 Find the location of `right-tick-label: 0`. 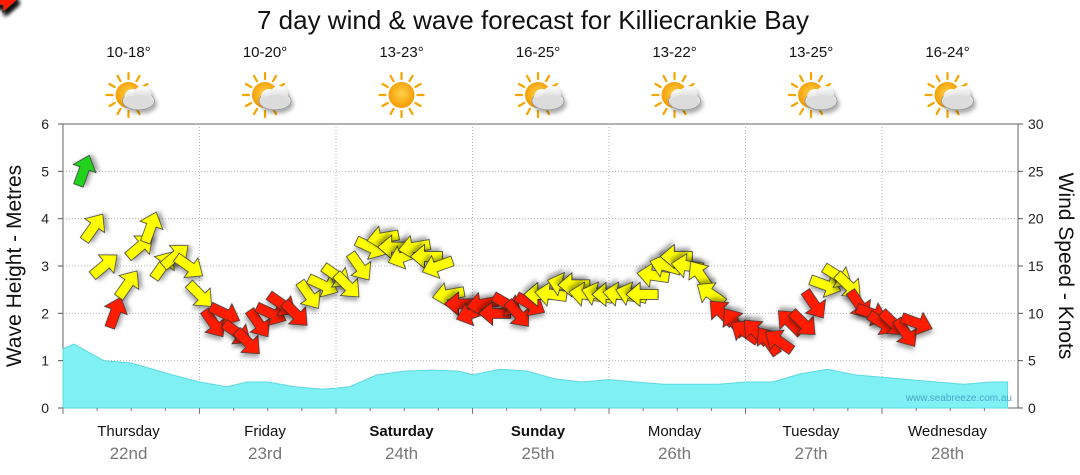

right-tick-label: 0 is located at coordinates (1032, 408).